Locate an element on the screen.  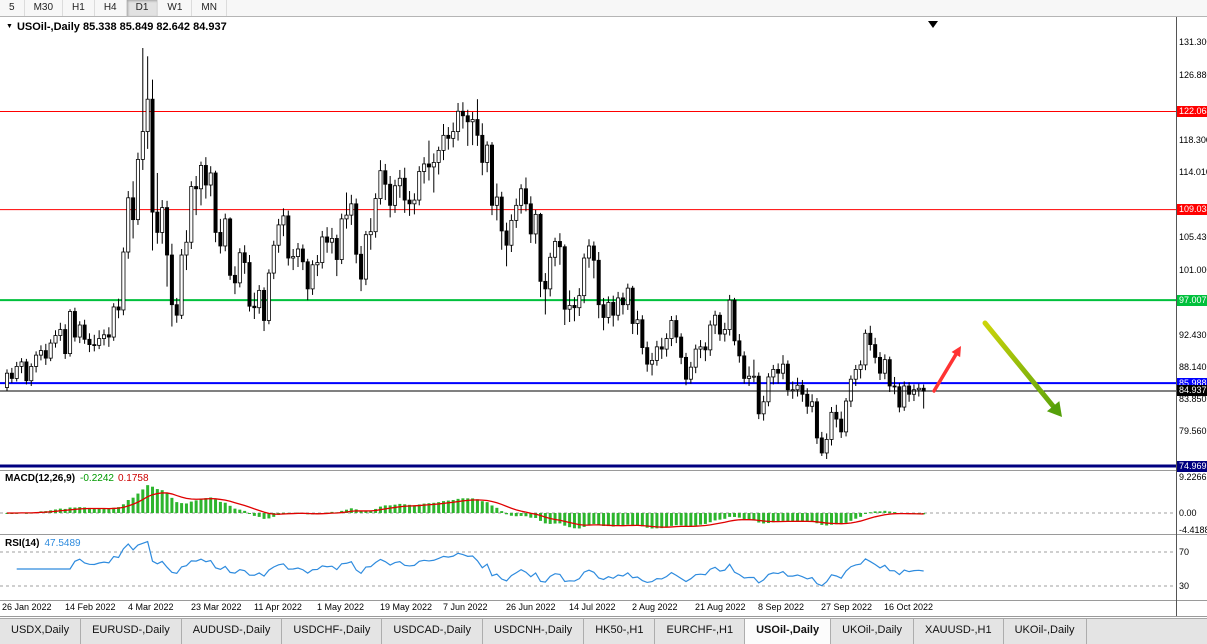
timeframe-toolbar: 5 M30 H1 H4 D1 W1 MN is located at coordinates (603, 8).